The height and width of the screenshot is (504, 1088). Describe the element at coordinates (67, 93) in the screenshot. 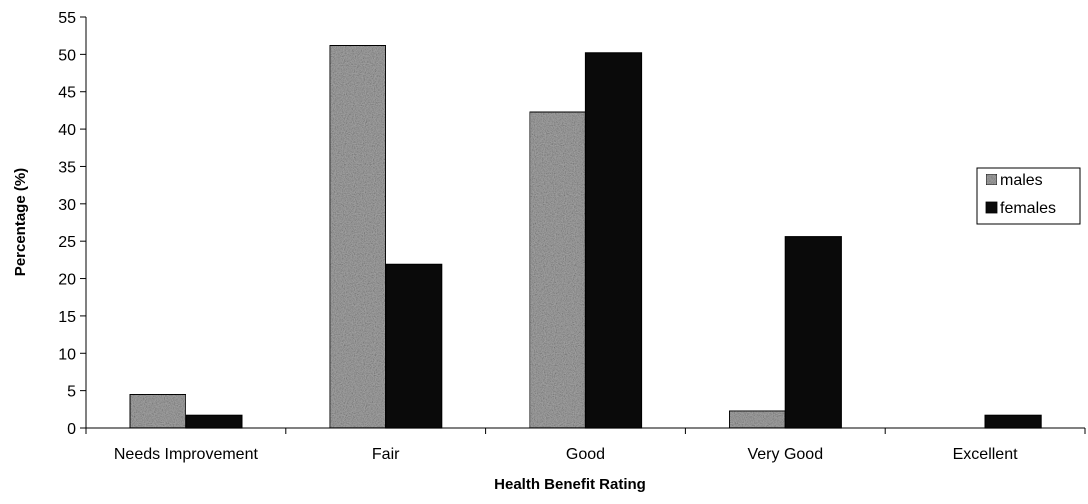

I see `y-tick-label: 45` at that location.